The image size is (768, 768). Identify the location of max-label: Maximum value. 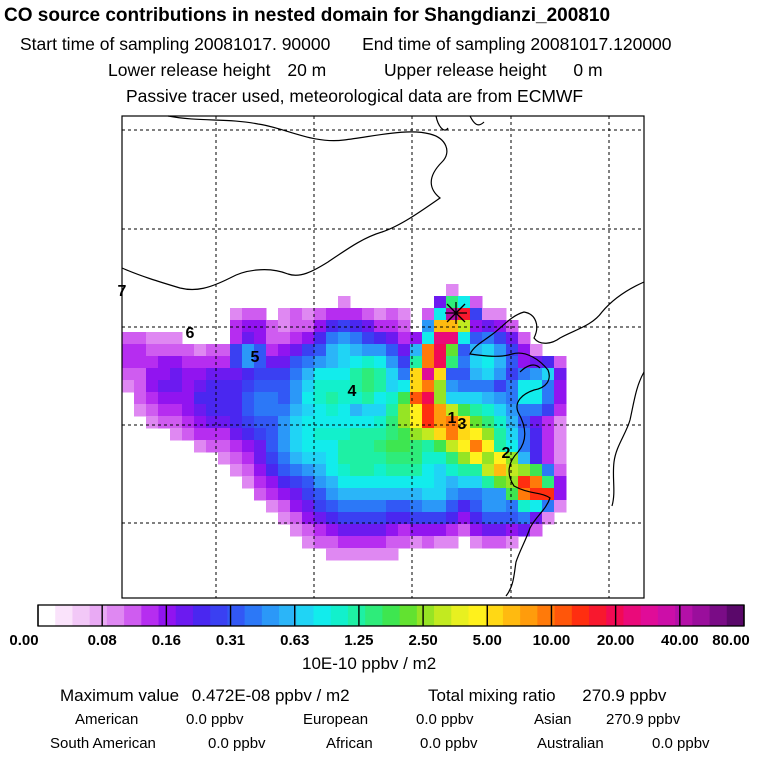
(120, 695).